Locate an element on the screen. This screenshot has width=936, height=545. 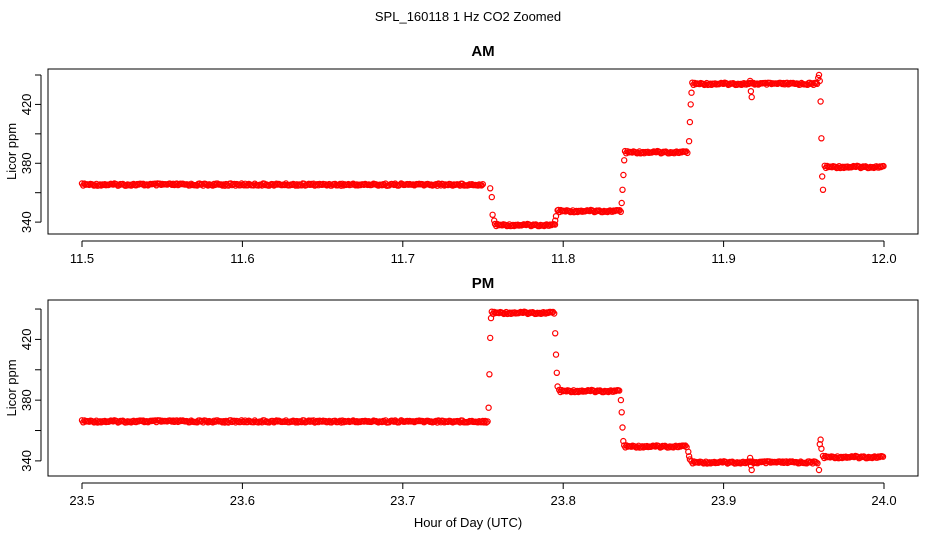
panel-title: AM is located at coordinates (482, 51).